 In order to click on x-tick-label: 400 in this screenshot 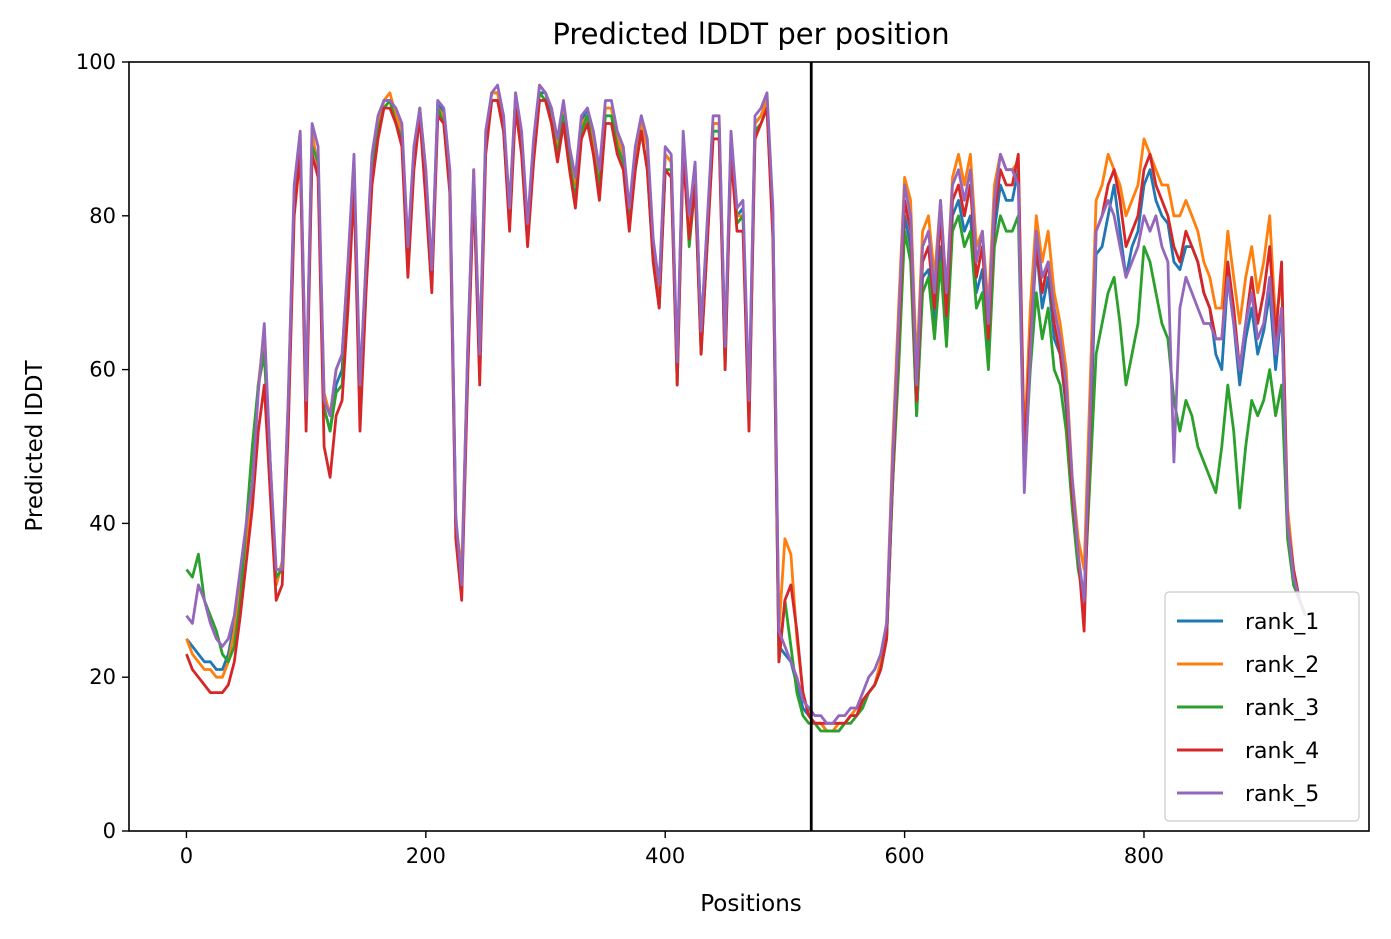, I will do `click(665, 856)`.